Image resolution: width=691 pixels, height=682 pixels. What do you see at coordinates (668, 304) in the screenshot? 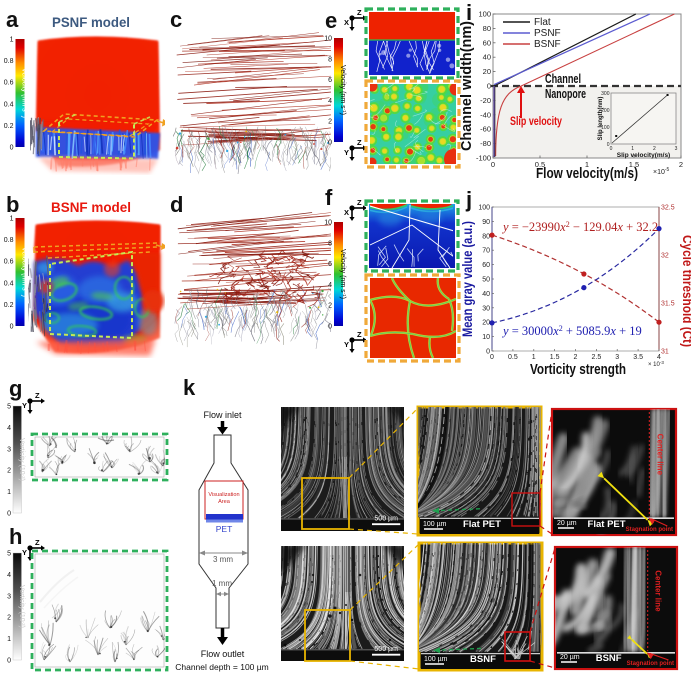
I see `svg-text: 31.5` at bounding box center [668, 304].